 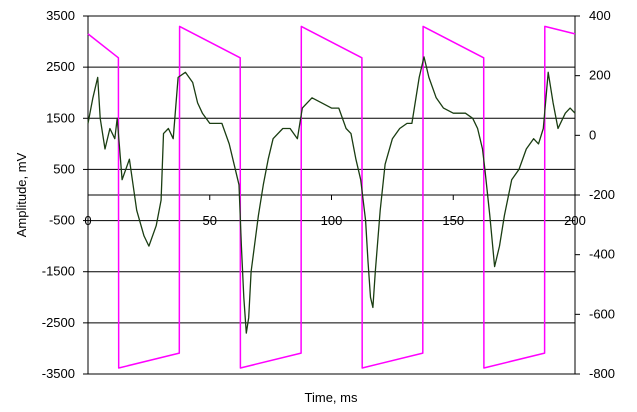 What do you see at coordinates (602, 194) in the screenshot?
I see `y-right-tick-label-3: -200` at bounding box center [602, 194].